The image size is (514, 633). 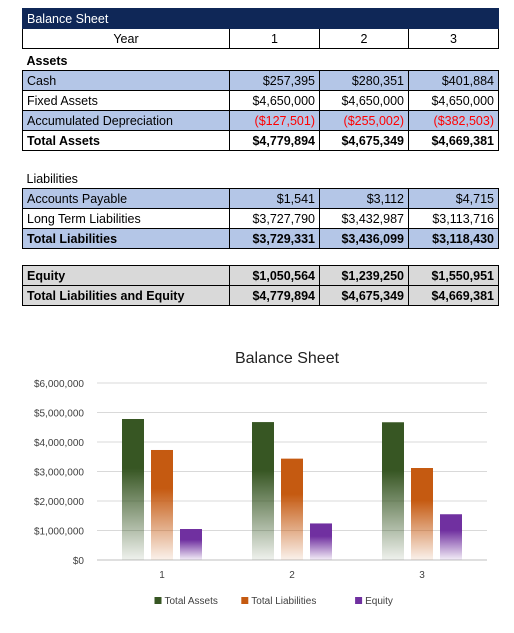 What do you see at coordinates (126, 275) in the screenshot?
I see `equity-label: Equity` at bounding box center [126, 275].